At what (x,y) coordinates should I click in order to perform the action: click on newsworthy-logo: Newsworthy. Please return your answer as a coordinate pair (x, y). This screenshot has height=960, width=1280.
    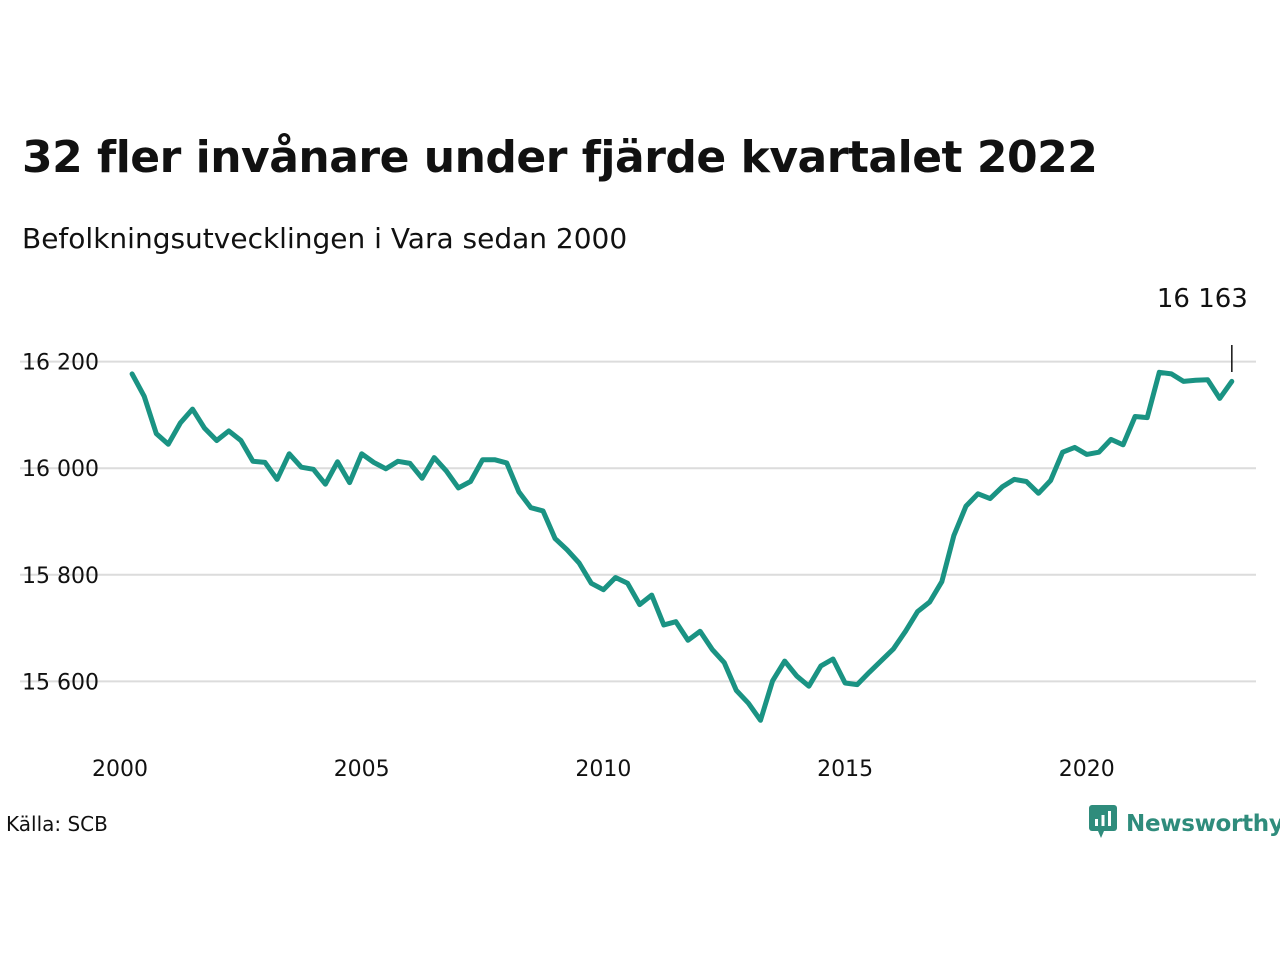
    Looking at the image, I should click on (1184, 824).